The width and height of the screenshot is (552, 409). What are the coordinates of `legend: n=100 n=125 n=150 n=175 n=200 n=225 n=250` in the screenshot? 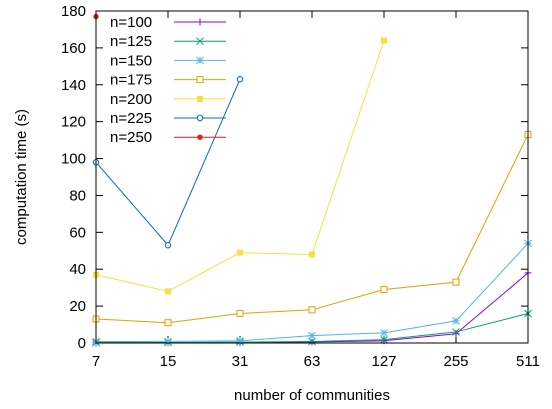 It's located at (168, 80).